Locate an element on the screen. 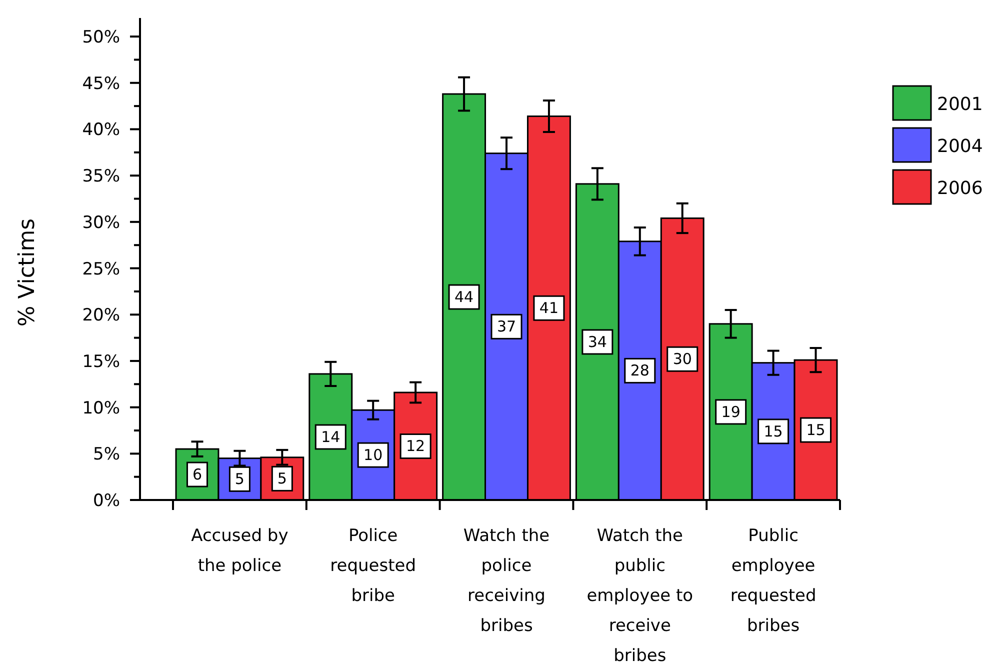 The width and height of the screenshot is (995, 664). data-label: 6 is located at coordinates (197, 475).